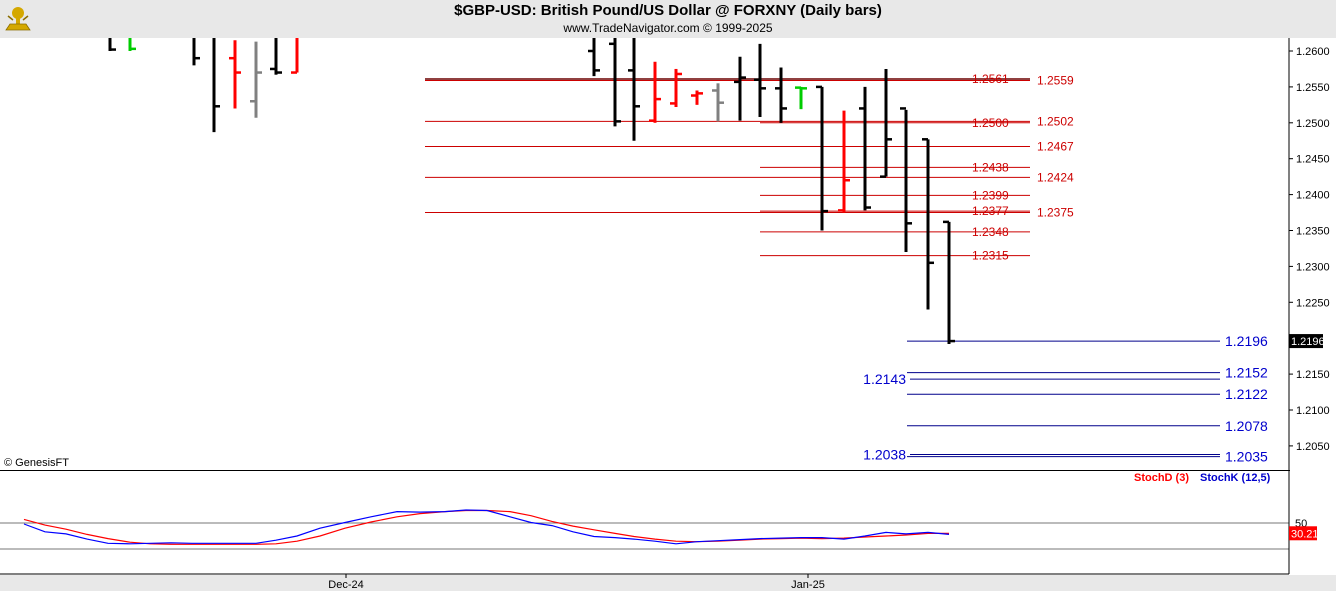 This screenshot has width=1336, height=591. I want to click on price-tick-label: 1.2600, so click(1313, 52).